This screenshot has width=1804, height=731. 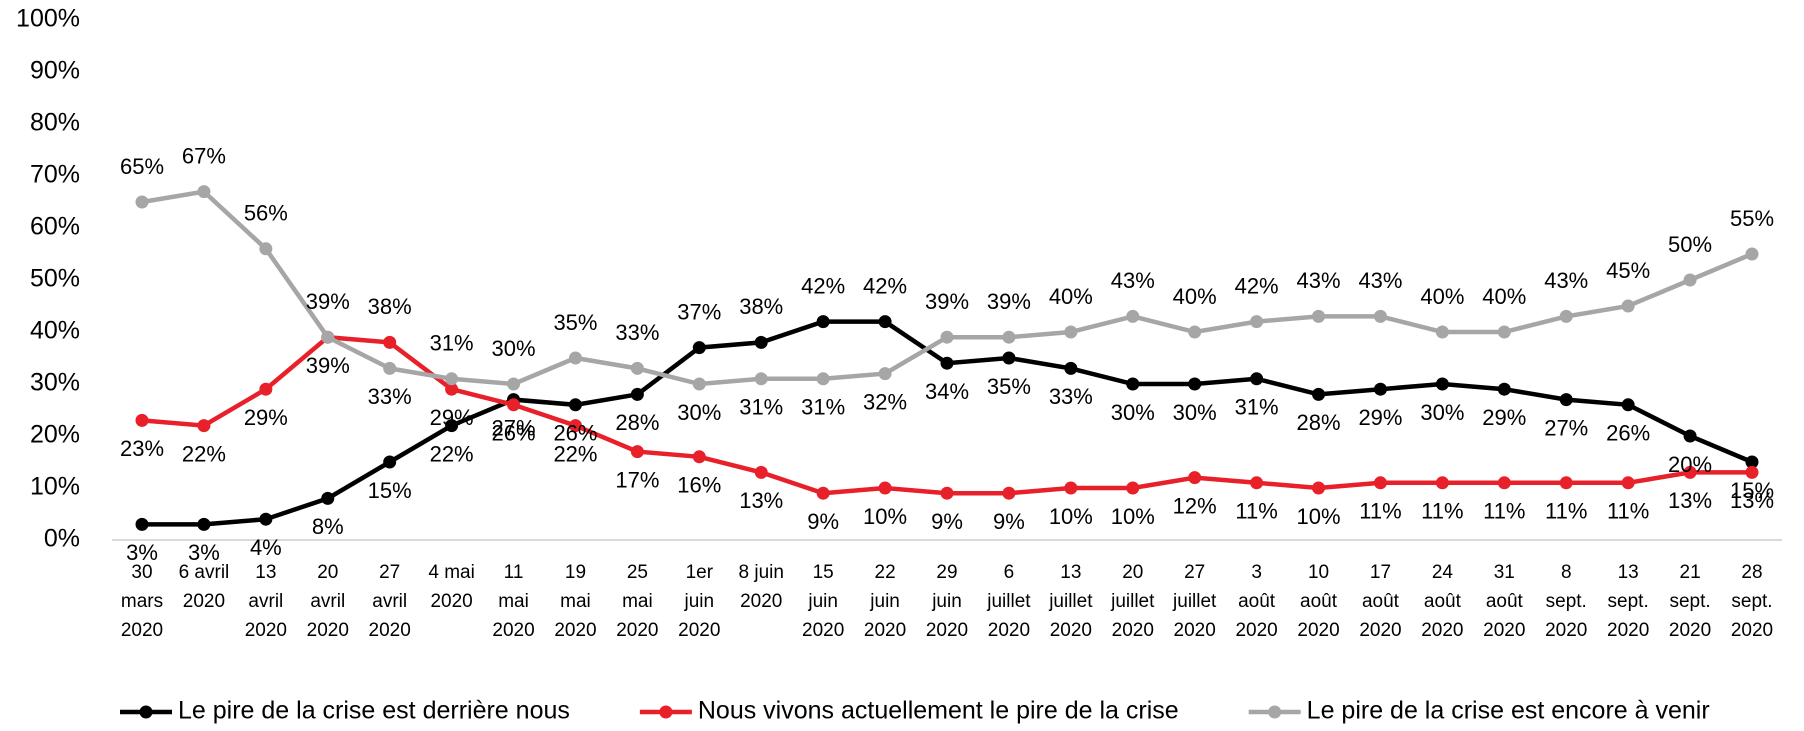 What do you see at coordinates (823, 601) in the screenshot?
I see `x-tick-label: 15 juin 2020` at bounding box center [823, 601].